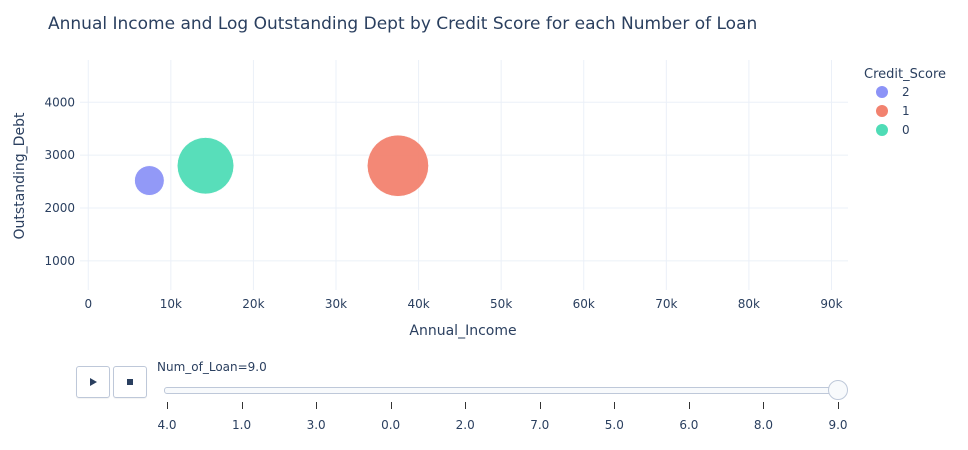  Describe the element at coordinates (503, 390) in the screenshot. I see `slider-rail` at that location.